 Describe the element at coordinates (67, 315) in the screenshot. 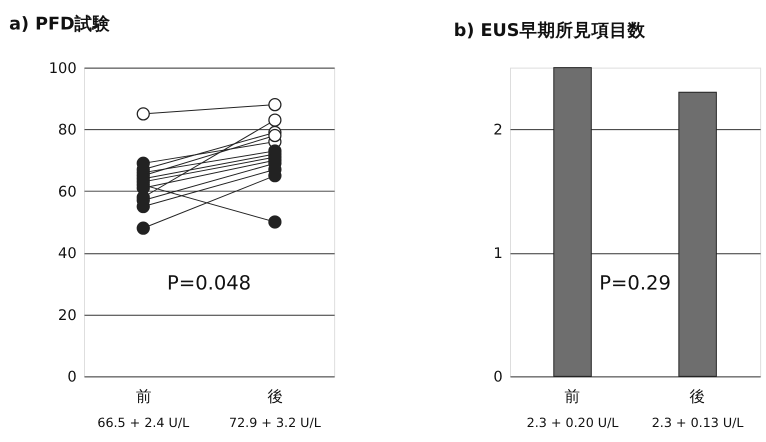

I see `y-tick-label: 20` at that location.